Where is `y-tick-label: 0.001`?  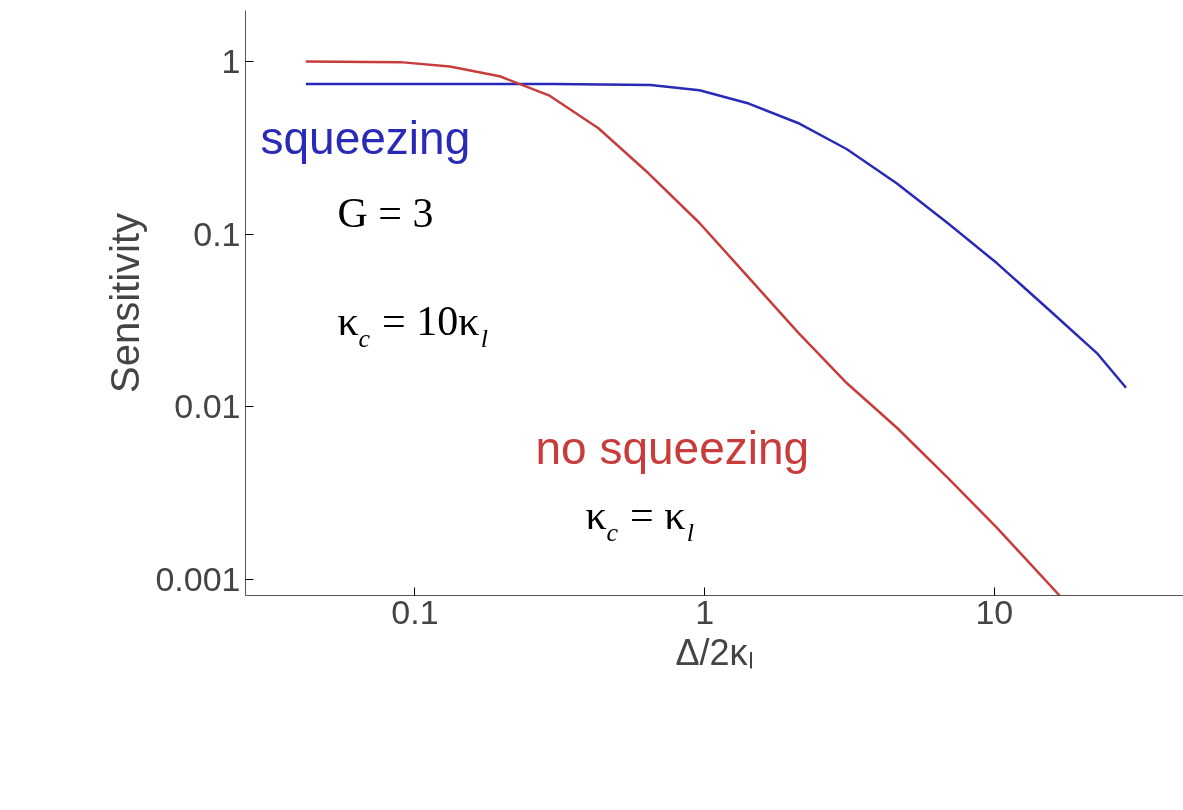 y-tick-label: 0.001 is located at coordinates (198, 579).